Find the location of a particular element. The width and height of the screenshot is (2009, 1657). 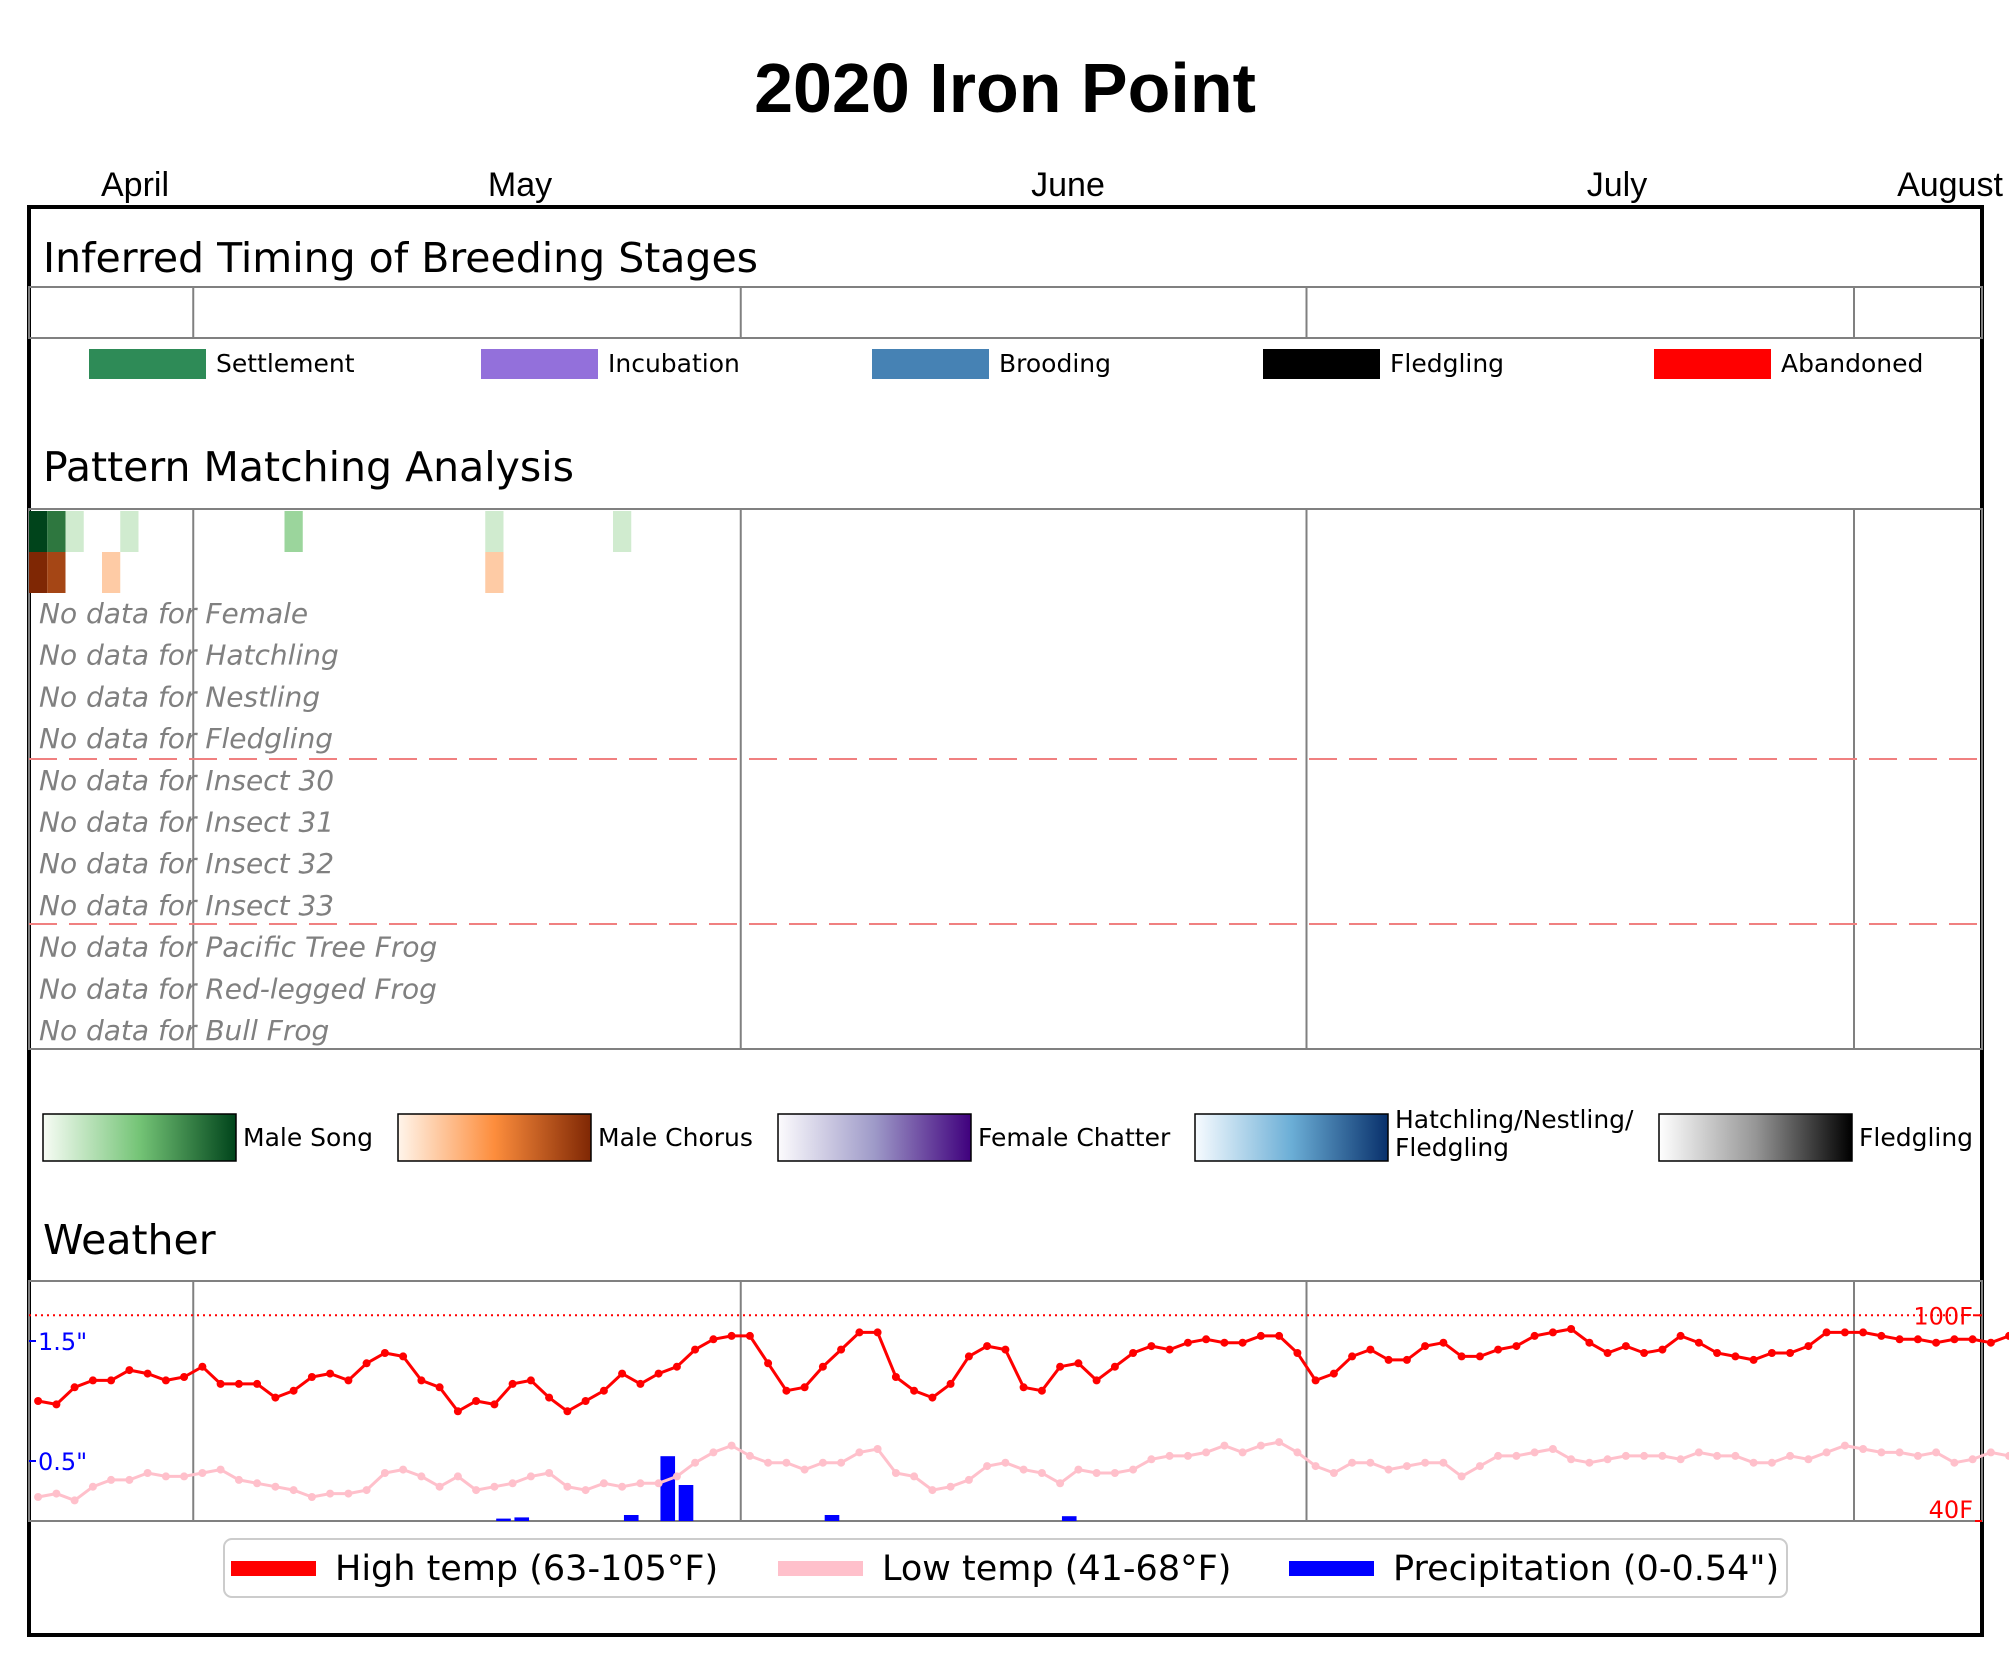

right-tick-label: 100F is located at coordinates (1943, 1316).